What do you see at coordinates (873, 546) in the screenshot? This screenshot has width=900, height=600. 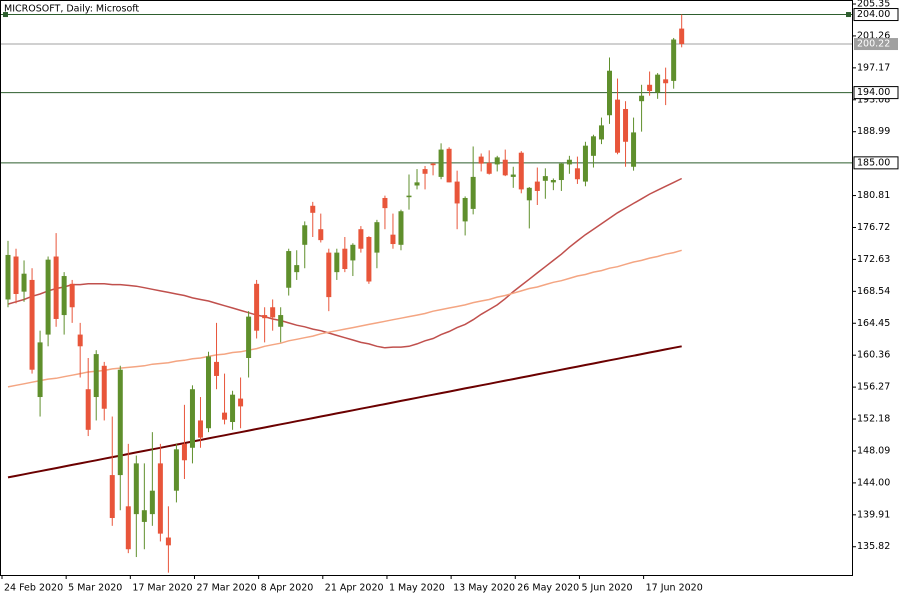 I see `y-tick-label: 135.82` at bounding box center [873, 546].